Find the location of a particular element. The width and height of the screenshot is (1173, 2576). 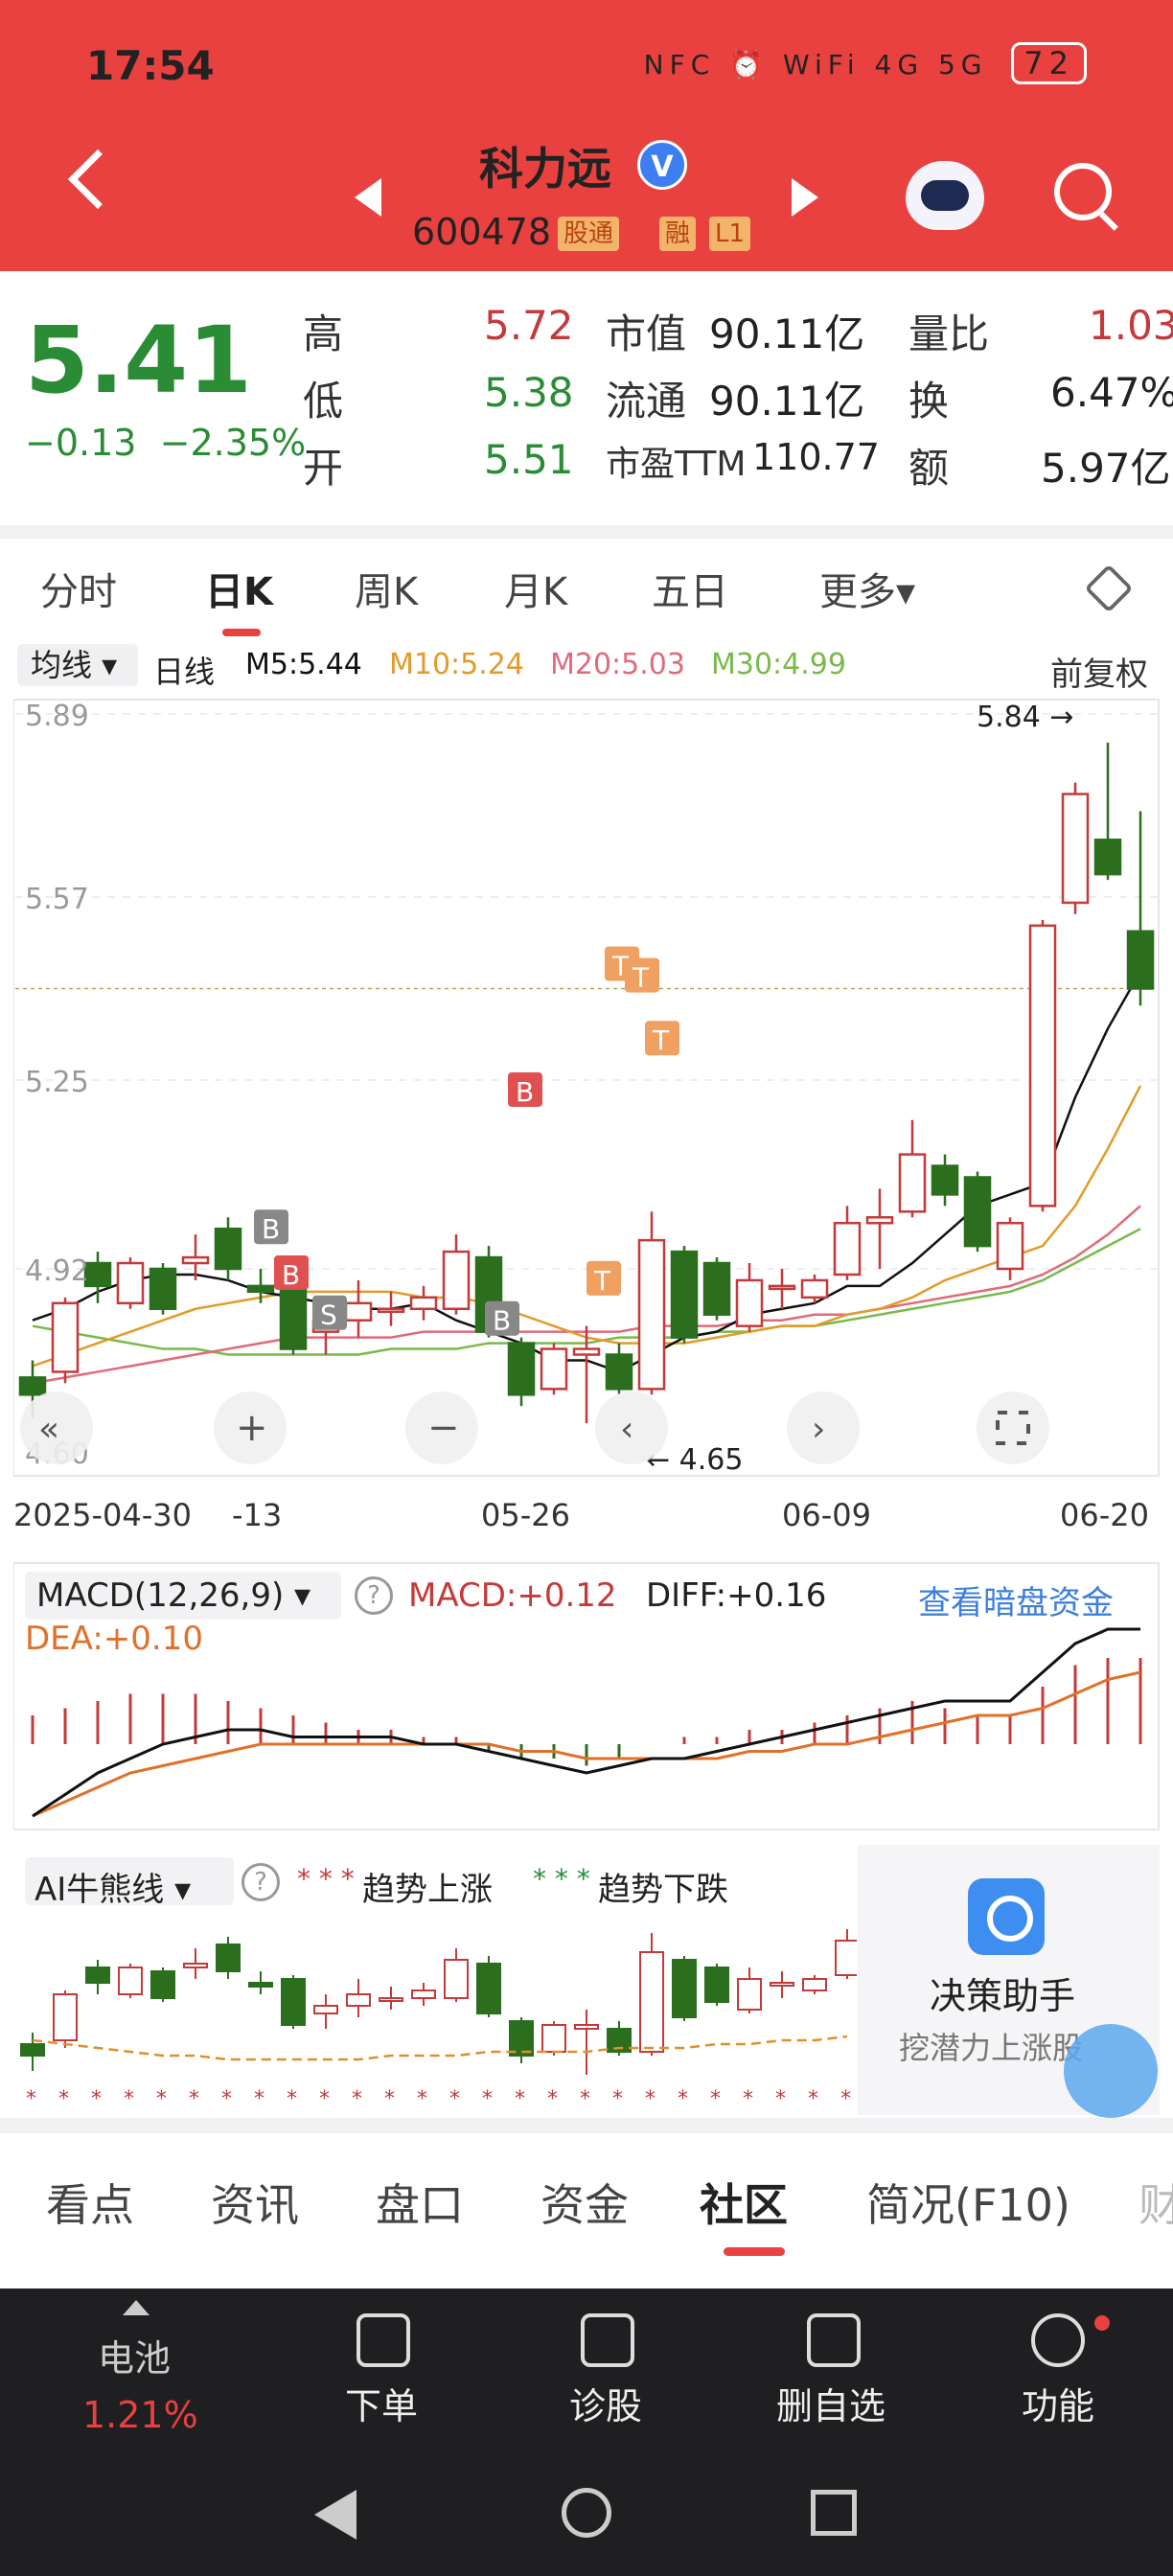

ai-selector is located at coordinates (129, 1881).